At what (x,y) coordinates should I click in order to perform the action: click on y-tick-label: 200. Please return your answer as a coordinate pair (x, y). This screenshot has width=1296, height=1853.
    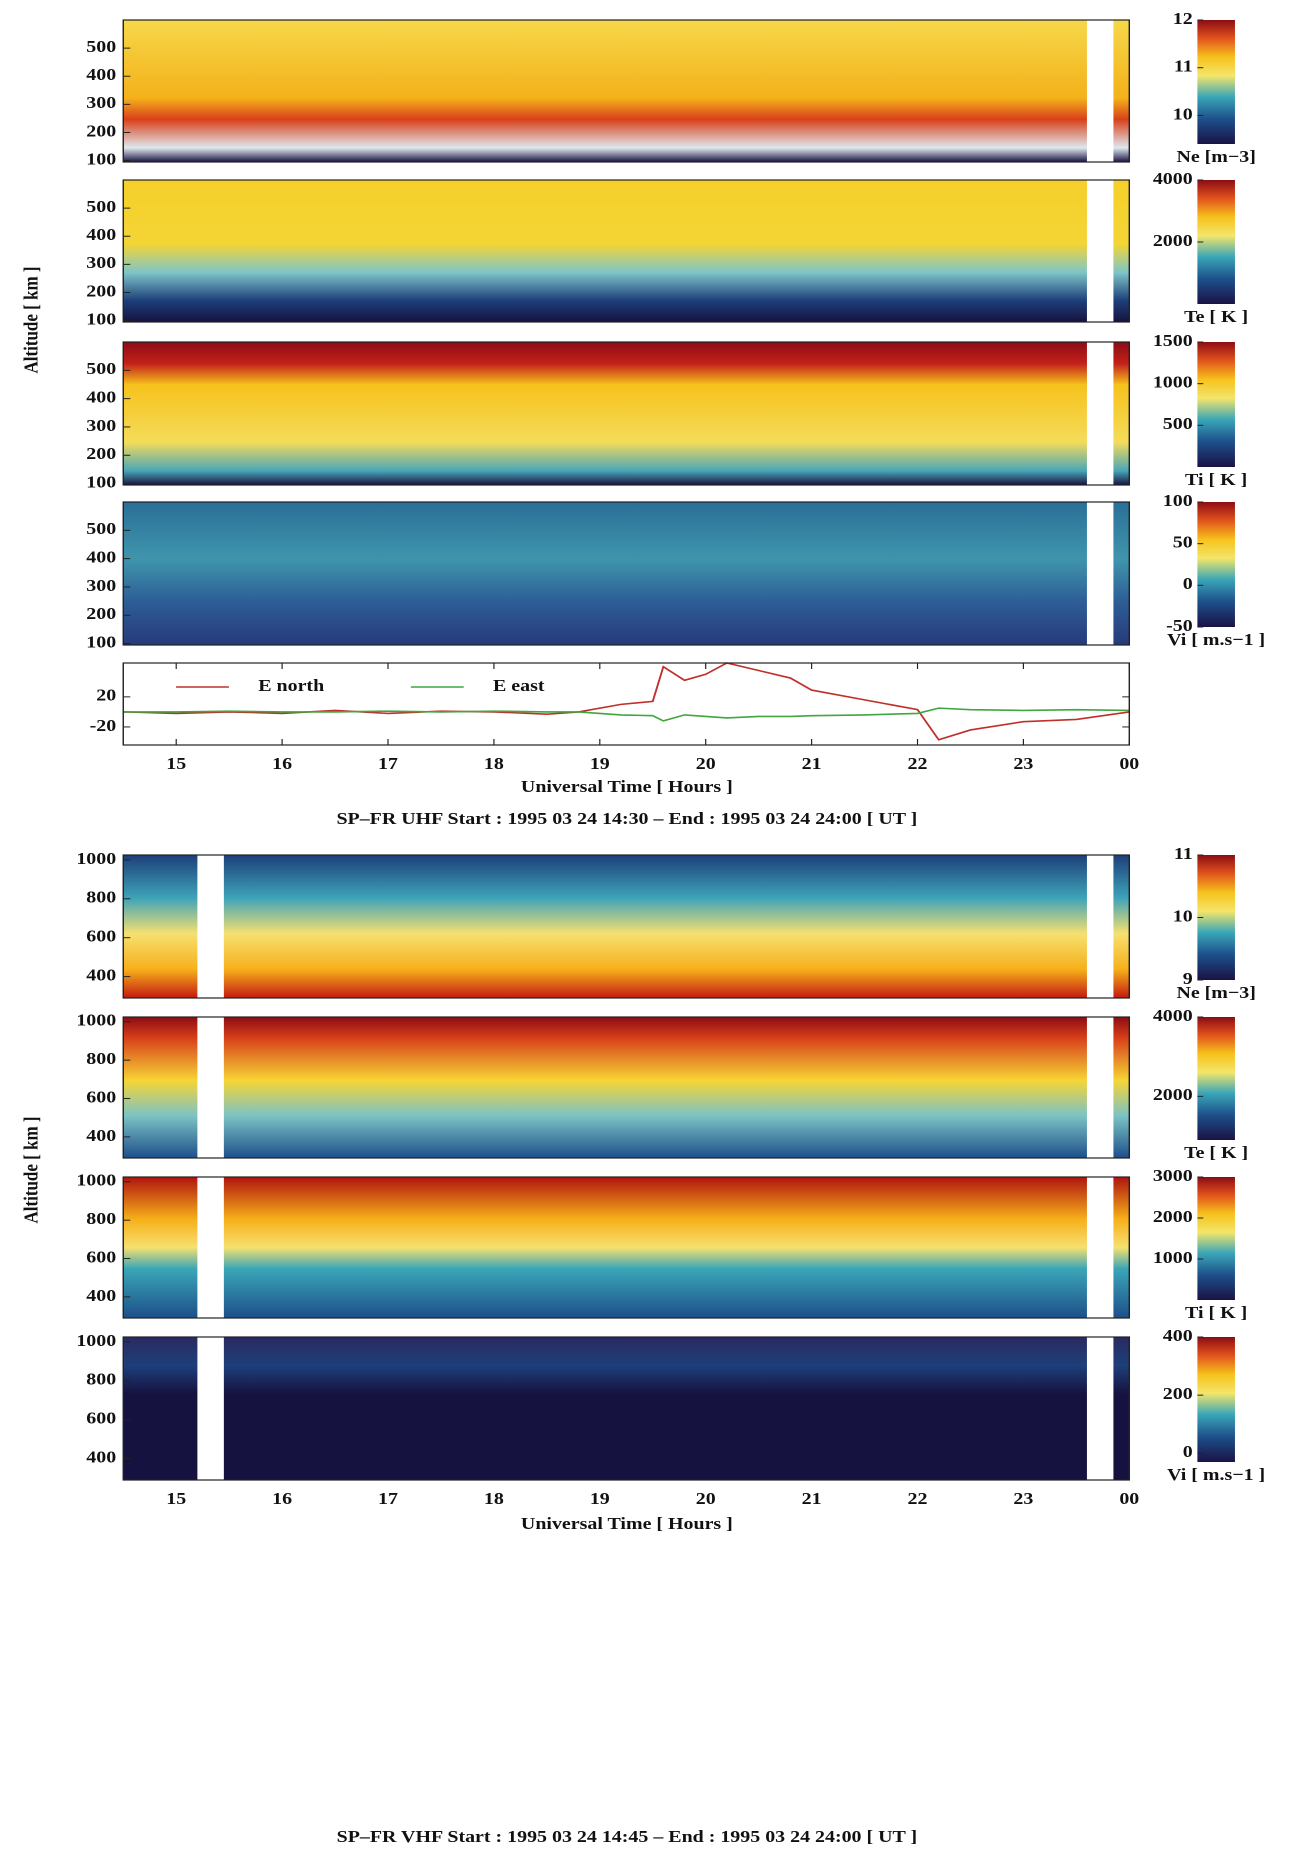
    Looking at the image, I should click on (101, 291).